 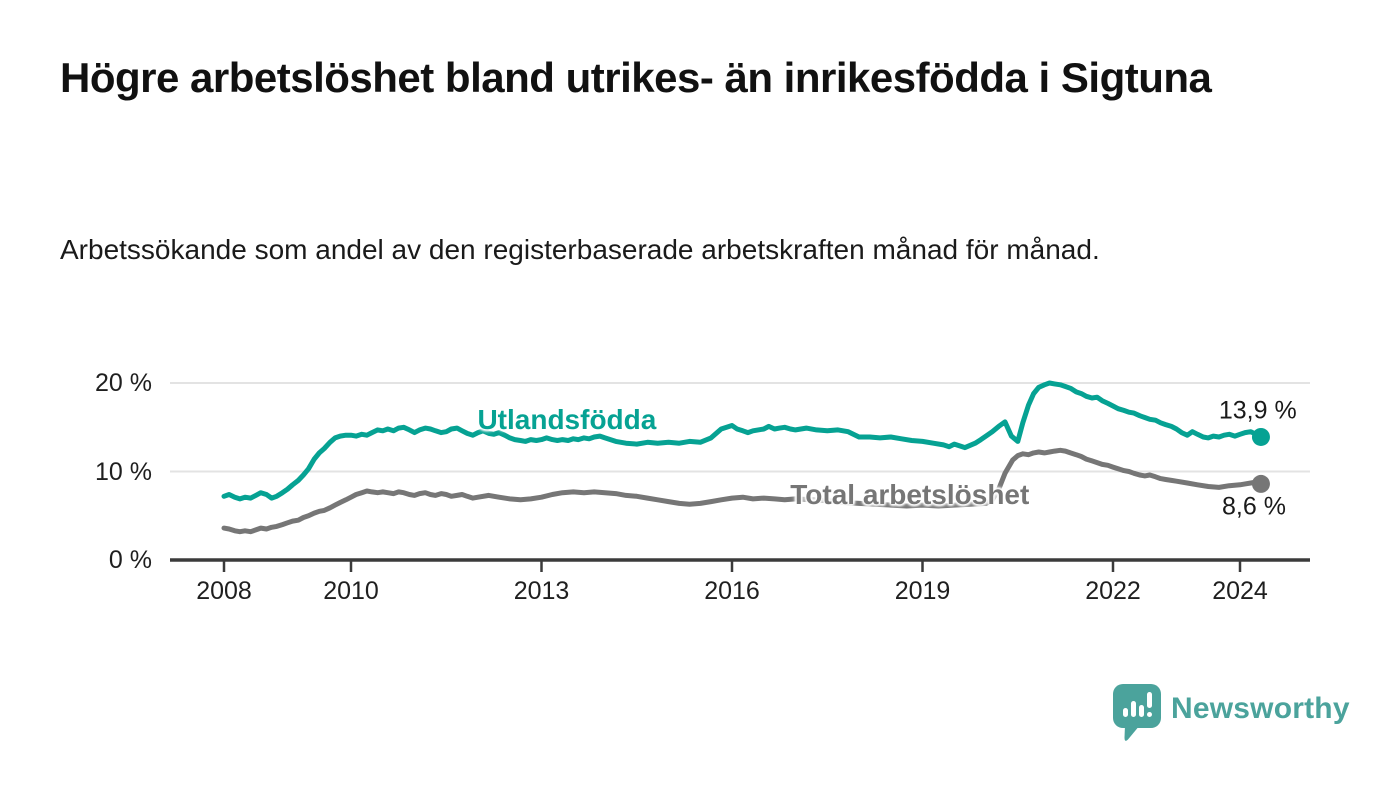 What do you see at coordinates (742, 441) in the screenshot?
I see `series-line-utlandsfodda` at bounding box center [742, 441].